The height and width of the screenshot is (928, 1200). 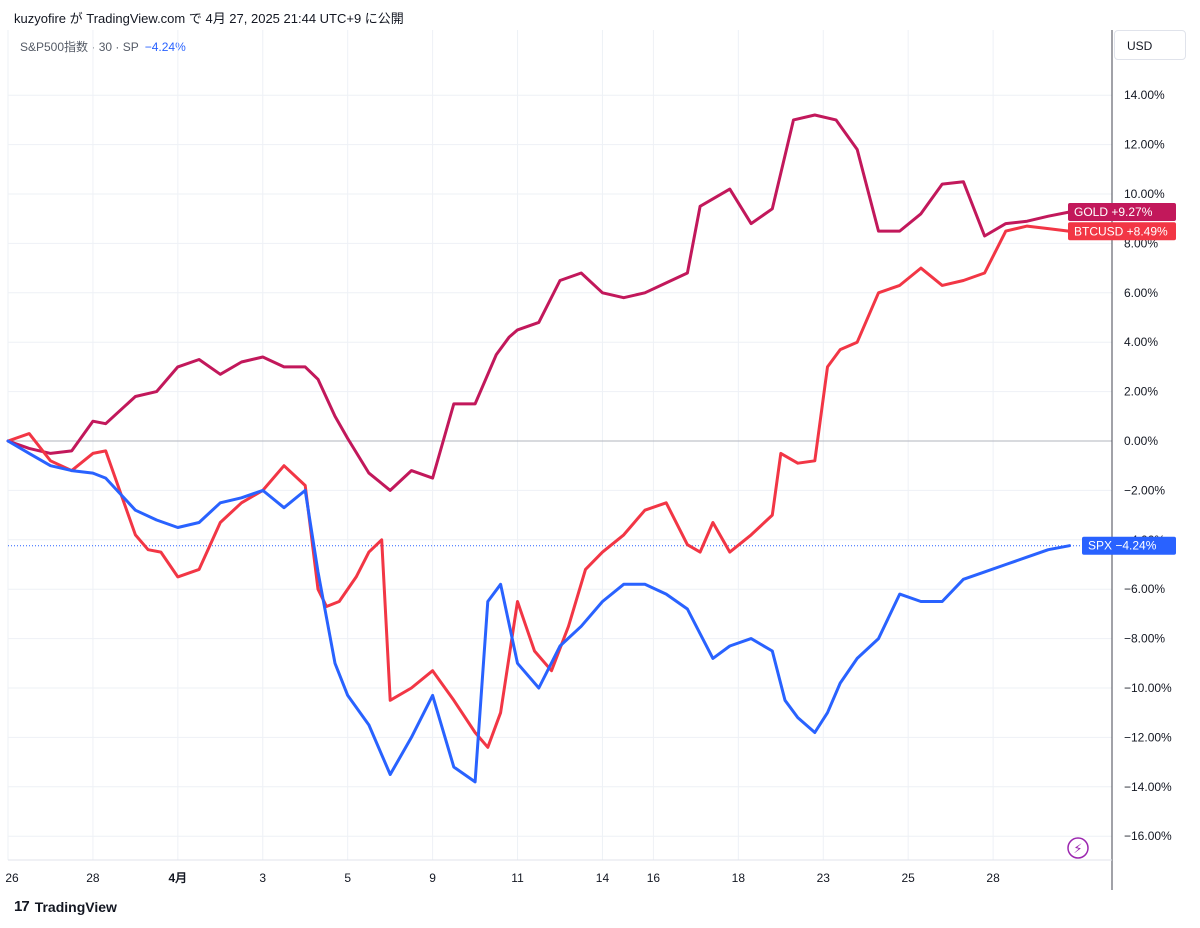 I want to click on y-tick-label: 0.00%, so click(x=1141, y=441).